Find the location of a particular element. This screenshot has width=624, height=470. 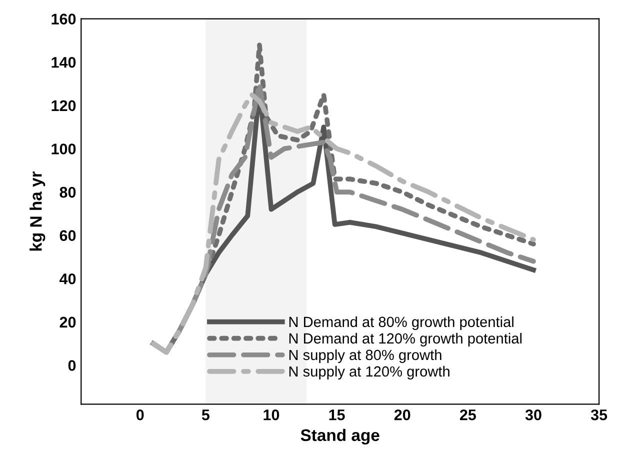

y-tick-label: 80 is located at coordinates (68, 192).